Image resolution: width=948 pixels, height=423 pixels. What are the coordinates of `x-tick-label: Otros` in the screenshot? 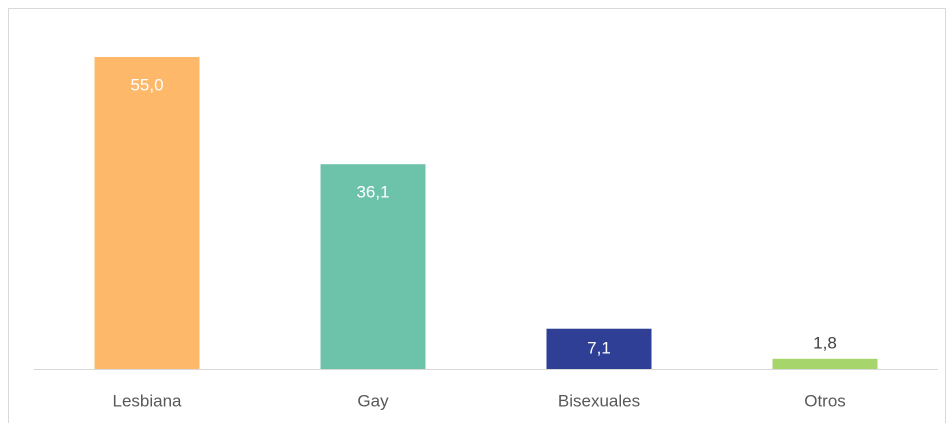 It's located at (825, 400).